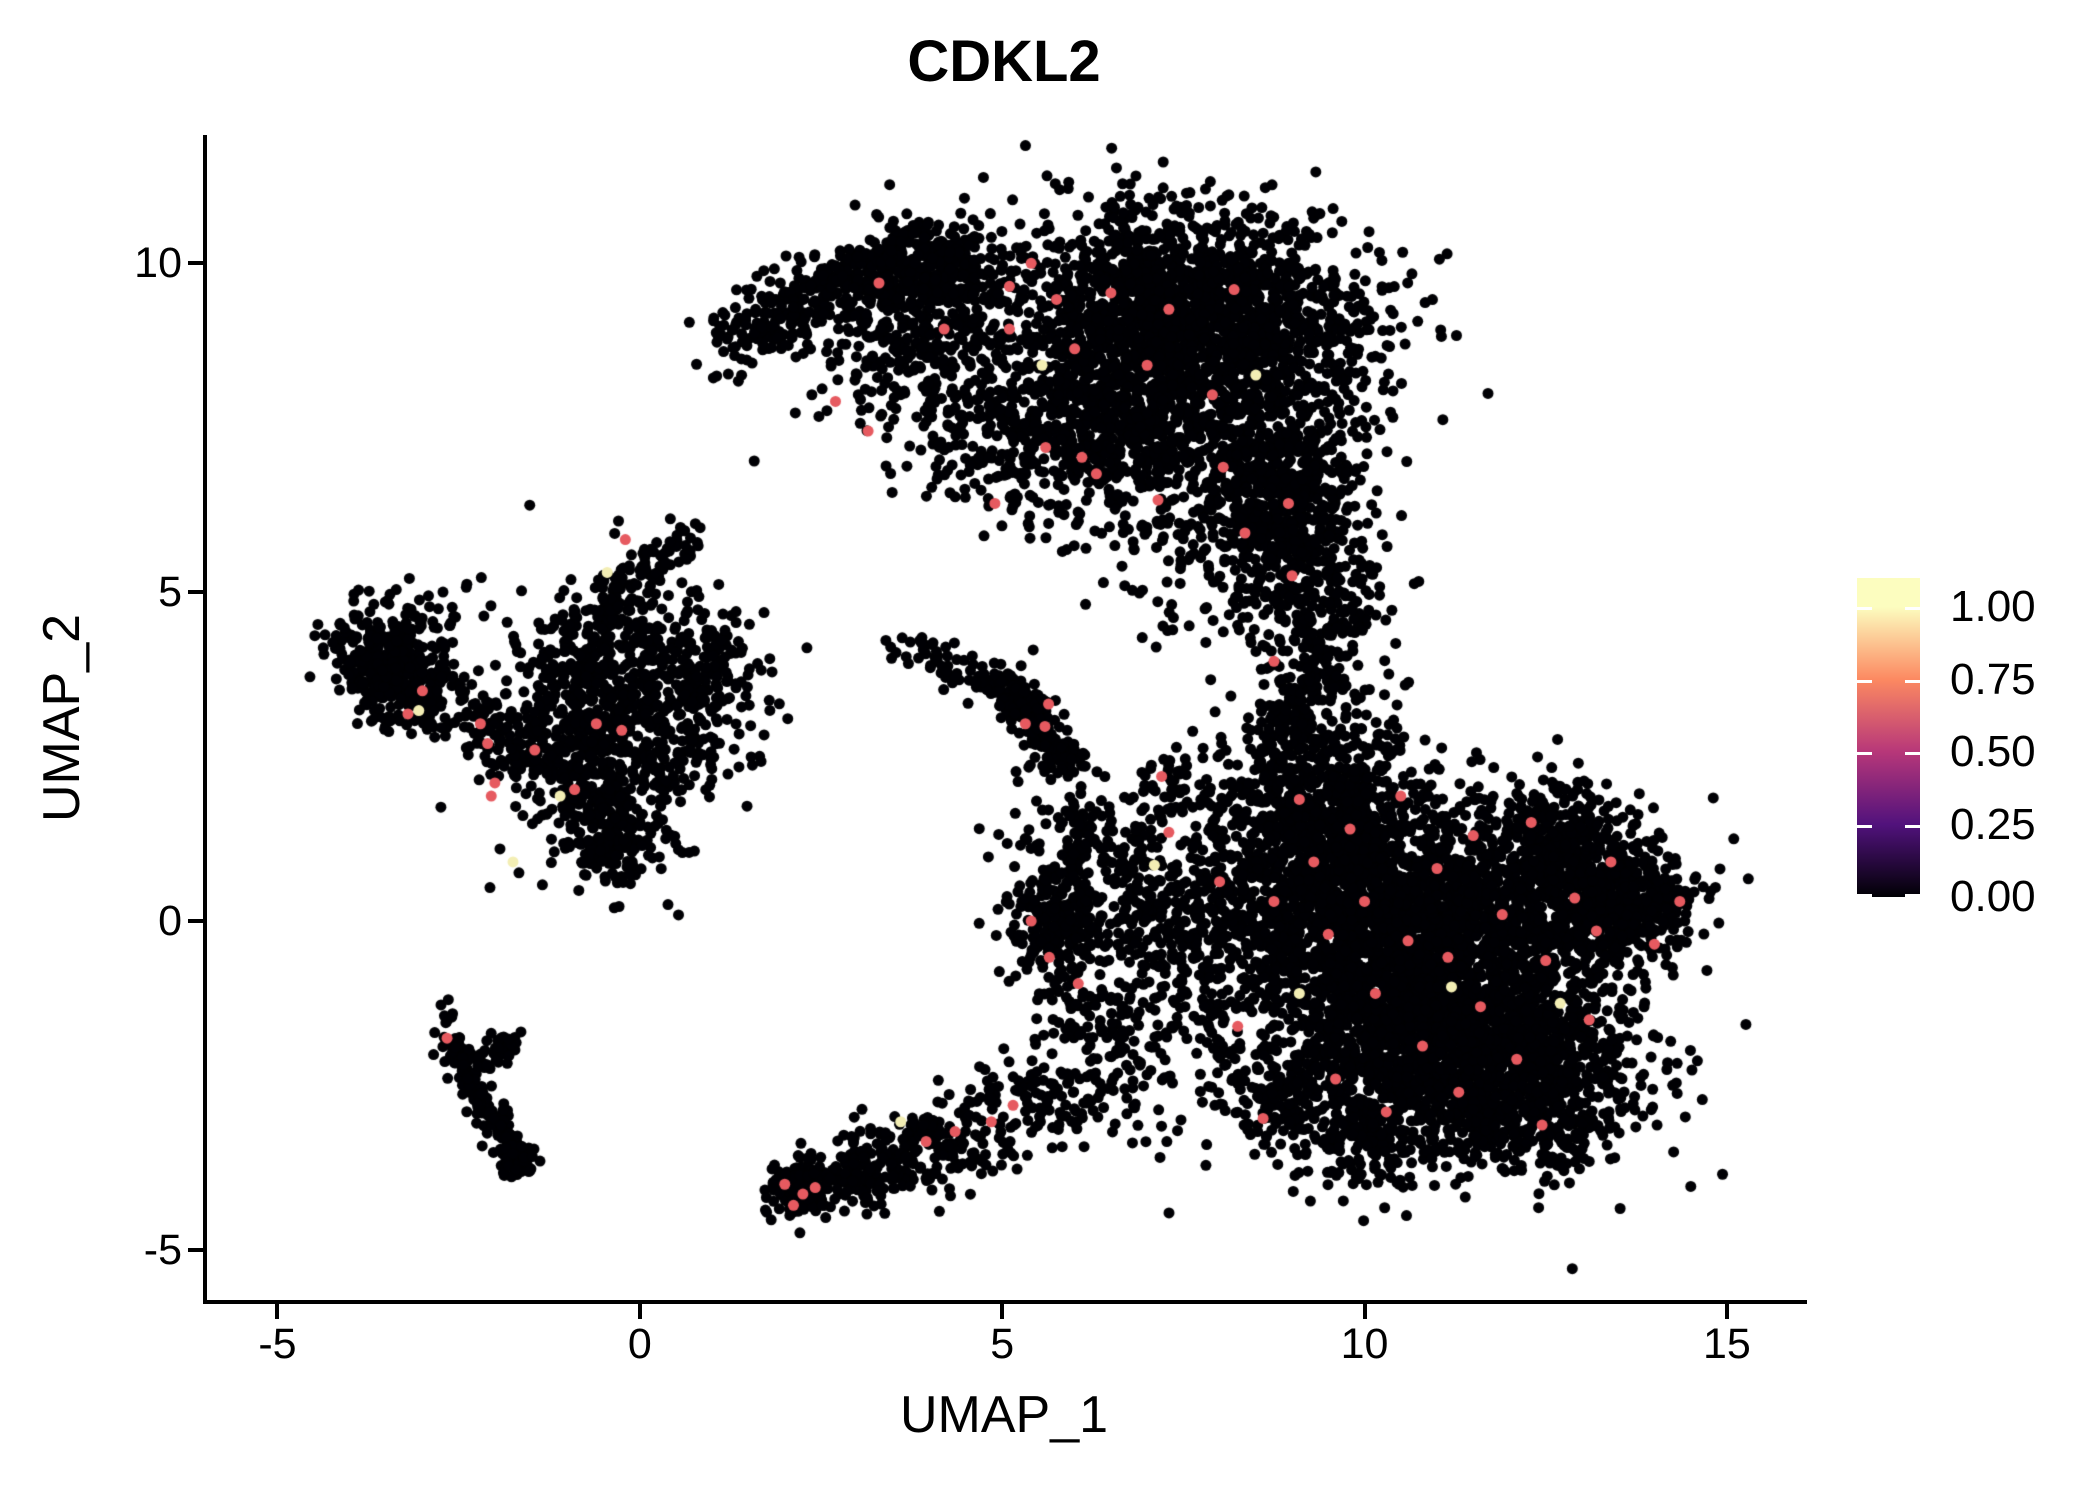 The height and width of the screenshot is (1500, 2100). I want to click on x-tick-label: 15, so click(1726, 1344).